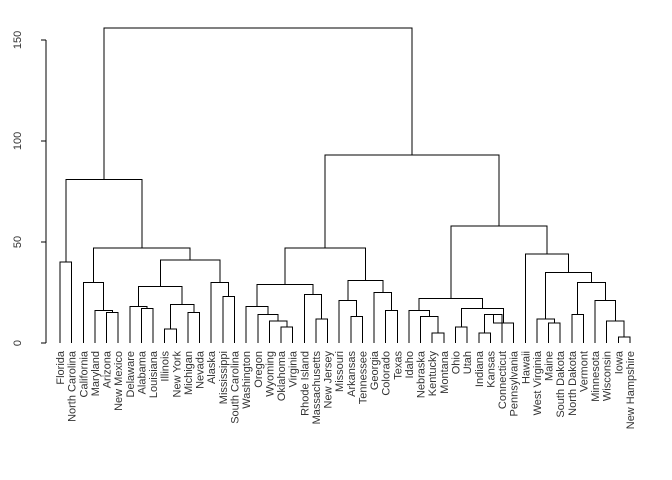 This screenshot has height=480, width=672. Describe the element at coordinates (561, 384) in the screenshot. I see `leaf-label-south-dakota: South Dakota` at that location.